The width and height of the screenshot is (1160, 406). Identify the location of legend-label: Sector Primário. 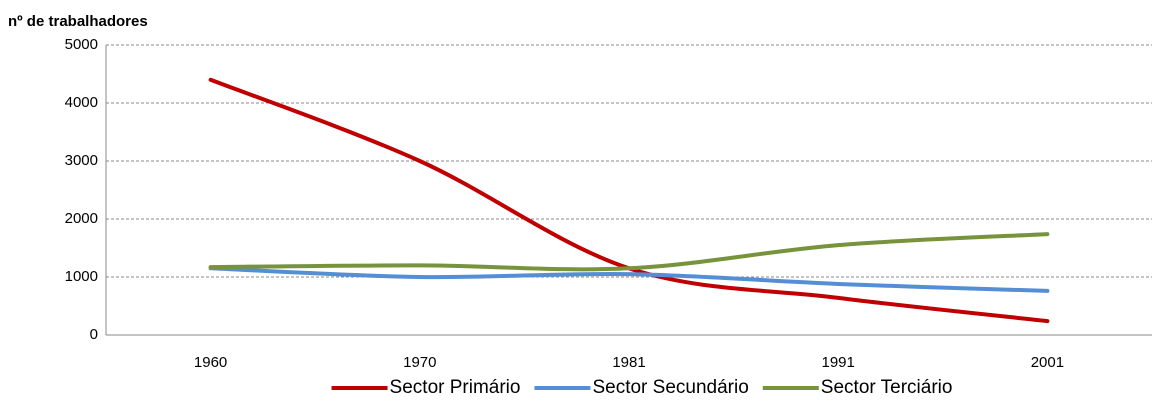
(455, 387).